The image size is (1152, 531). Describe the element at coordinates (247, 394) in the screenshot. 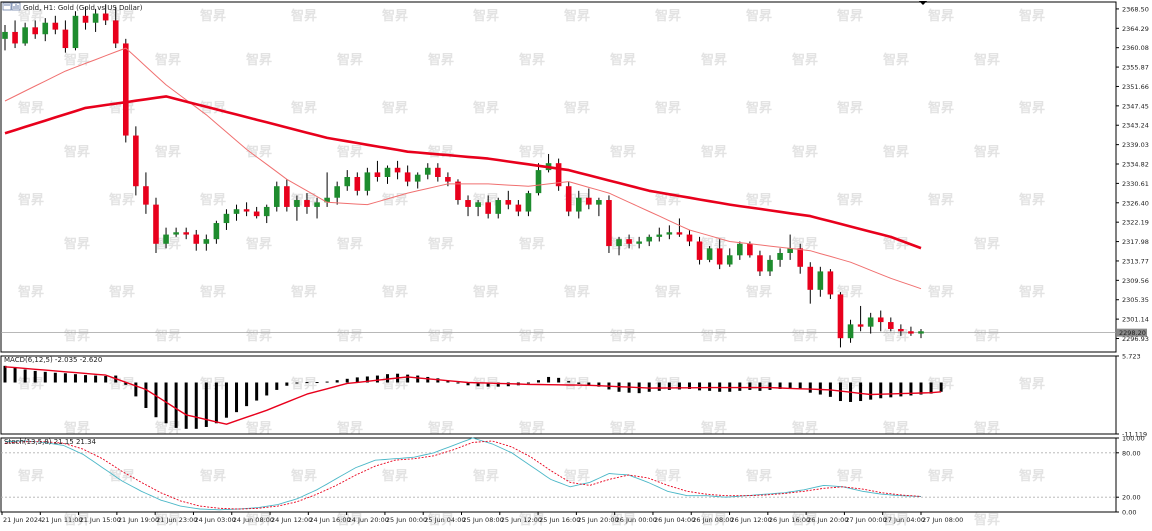

I see `macd-histogram-bar` at that location.